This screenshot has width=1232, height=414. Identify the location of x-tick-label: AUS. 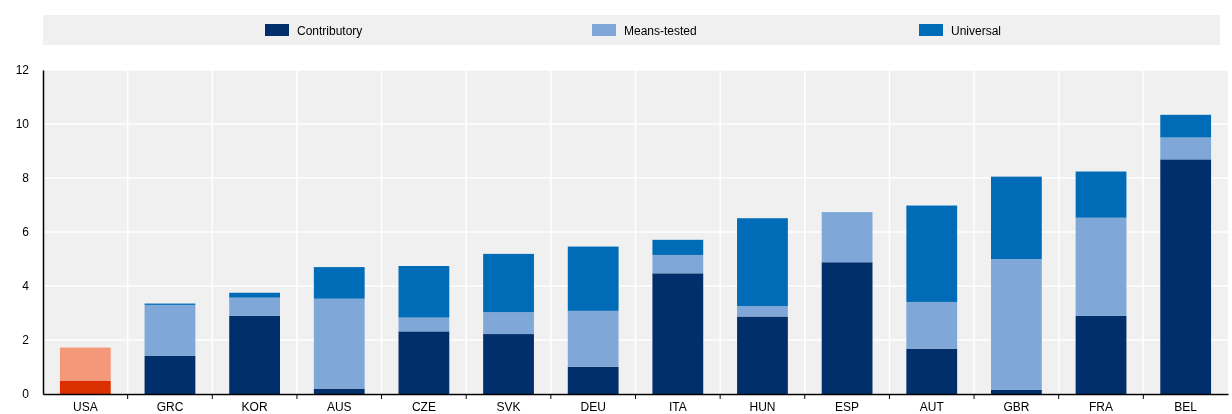
(339, 406).